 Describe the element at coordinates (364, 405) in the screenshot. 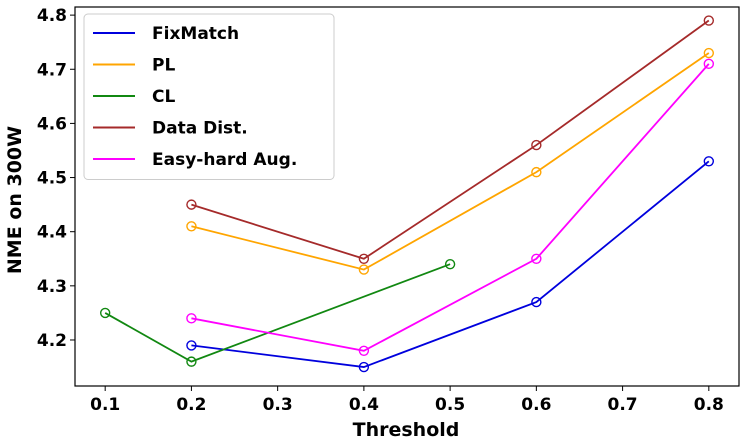

I see `x-tick-label: 0.4` at that location.